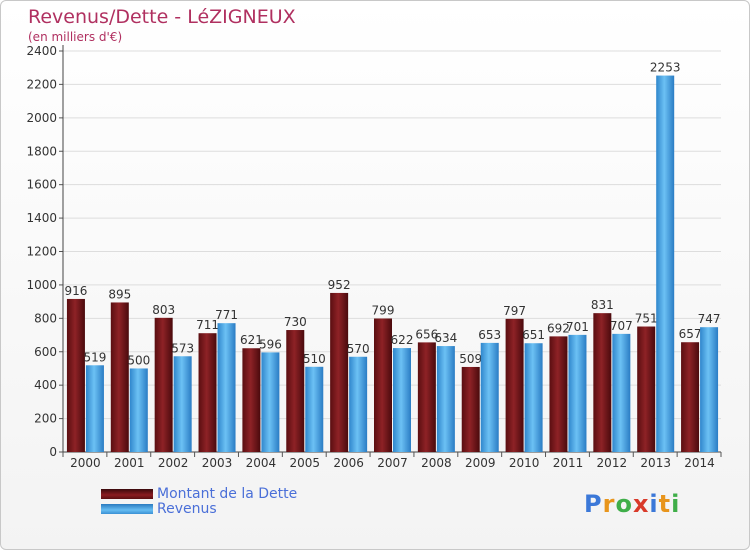  What do you see at coordinates (568, 463) in the screenshot?
I see `x-tick-label: 2011` at bounding box center [568, 463].